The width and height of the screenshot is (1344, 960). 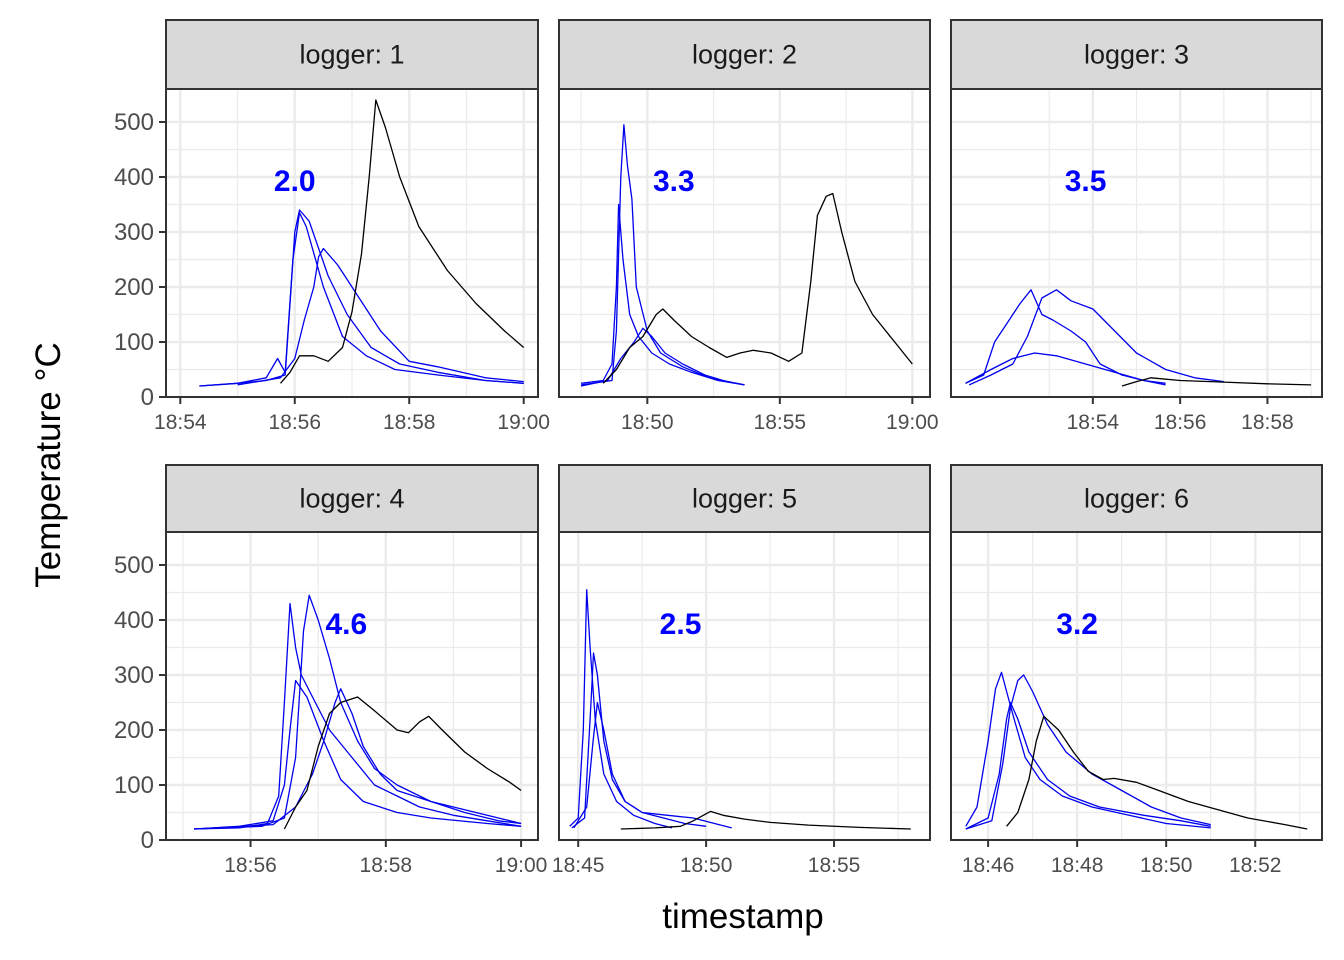 What do you see at coordinates (347, 624) in the screenshot?
I see `annotation-label: 4.6` at bounding box center [347, 624].